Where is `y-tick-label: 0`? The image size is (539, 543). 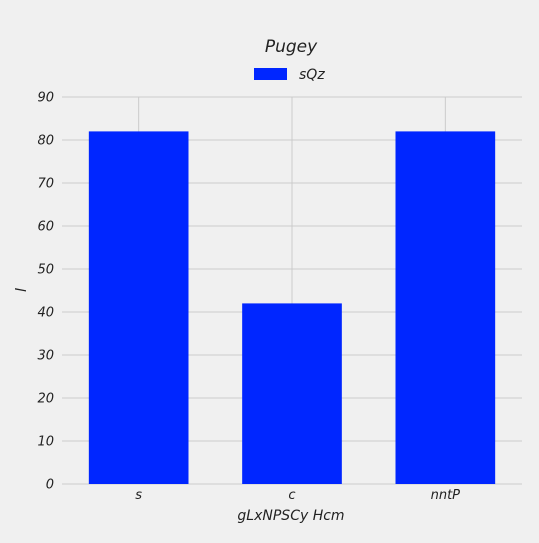 y-tick-label: 0 is located at coordinates (50, 485).